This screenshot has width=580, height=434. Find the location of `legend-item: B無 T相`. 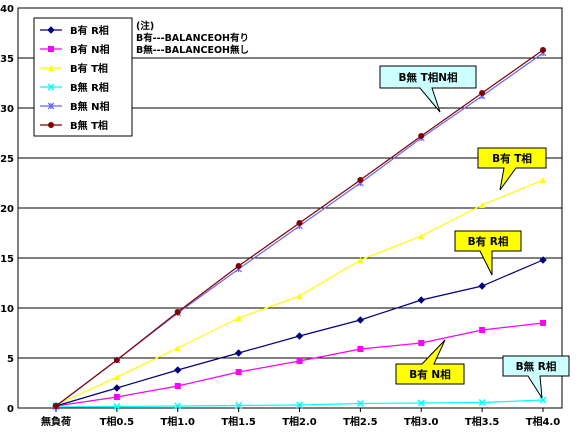

legend-item: B無 T相 is located at coordinates (74, 125).